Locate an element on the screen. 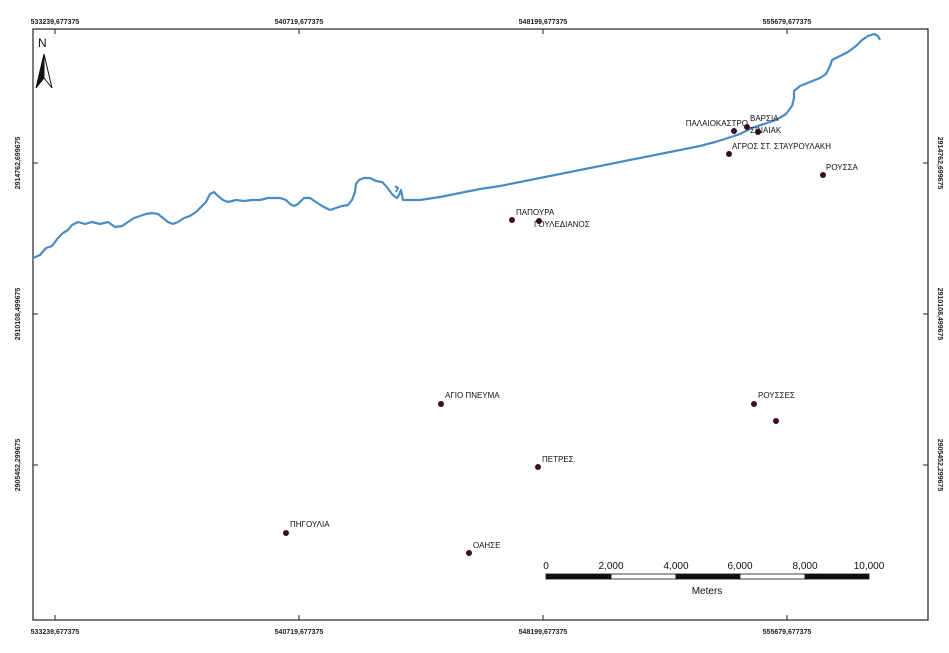 This screenshot has height=653, width=949. place-label: ΑΓΙΟ ΠΝΕΥΜΑ is located at coordinates (472, 395).